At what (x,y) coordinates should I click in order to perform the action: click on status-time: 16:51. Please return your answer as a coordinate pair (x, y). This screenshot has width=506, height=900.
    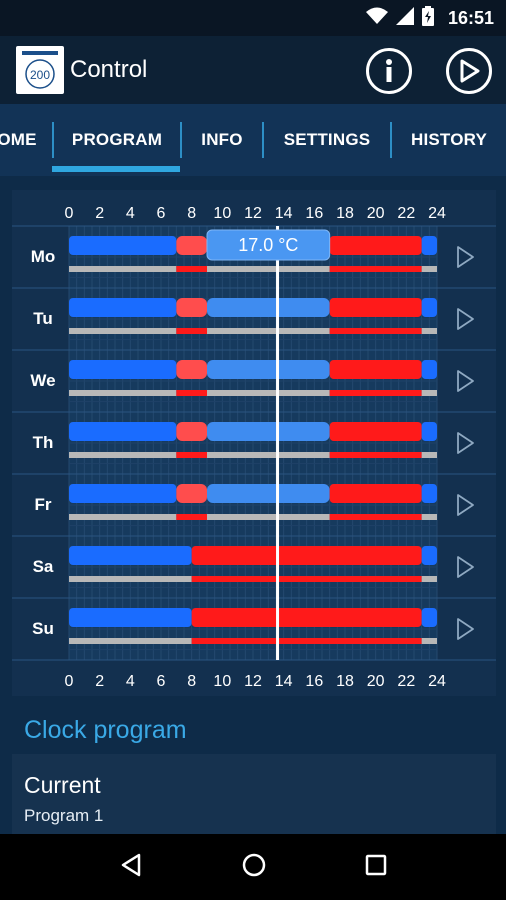
    Looking at the image, I should click on (470, 17).